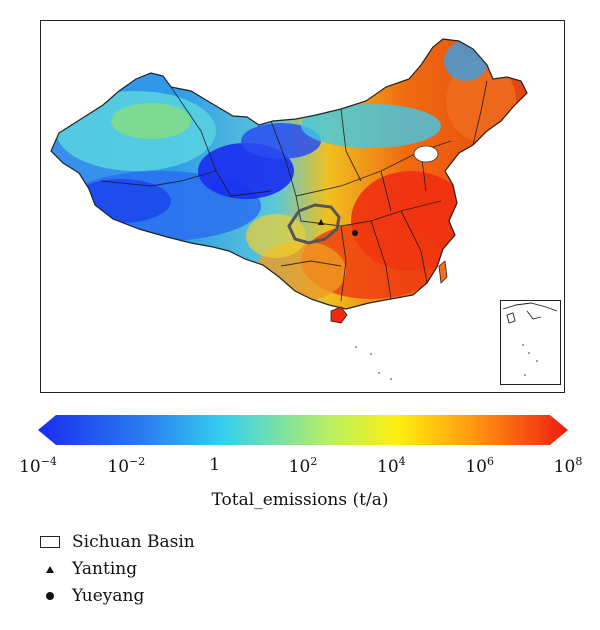 This screenshot has width=600, height=630. Describe the element at coordinates (391, 466) in the screenshot. I see `colorbar-tick-label: 10⁴` at that location.